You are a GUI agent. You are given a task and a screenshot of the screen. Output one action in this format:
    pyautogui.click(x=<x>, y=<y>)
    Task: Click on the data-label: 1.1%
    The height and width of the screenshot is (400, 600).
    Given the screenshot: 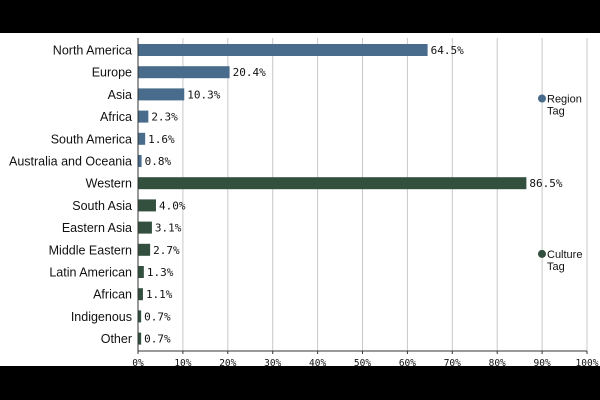 What is the action you would take?
    pyautogui.click(x=159, y=294)
    